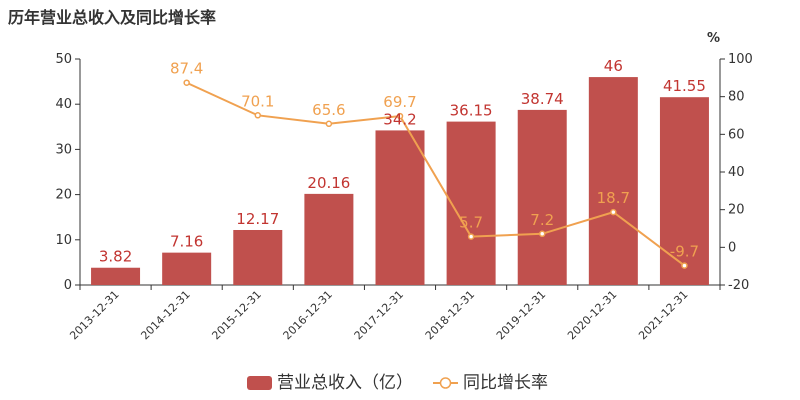 The image size is (800, 400). What do you see at coordinates (63, 149) in the screenshot?
I see `y-left-tick-label: 30` at bounding box center [63, 149].